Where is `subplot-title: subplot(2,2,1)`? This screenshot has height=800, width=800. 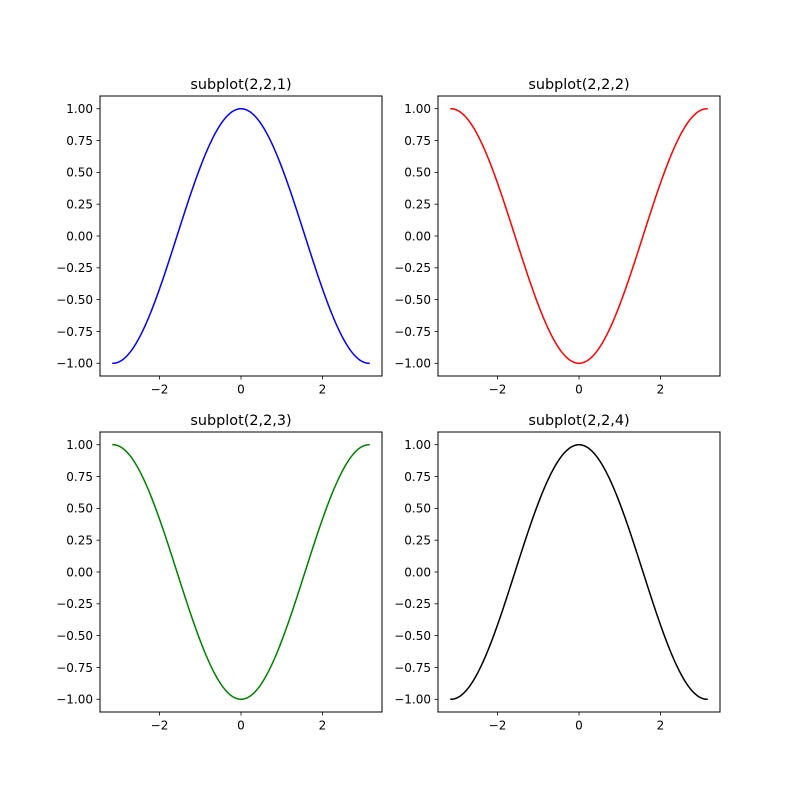 subplot-title: subplot(2,2,1) is located at coordinates (240, 85).